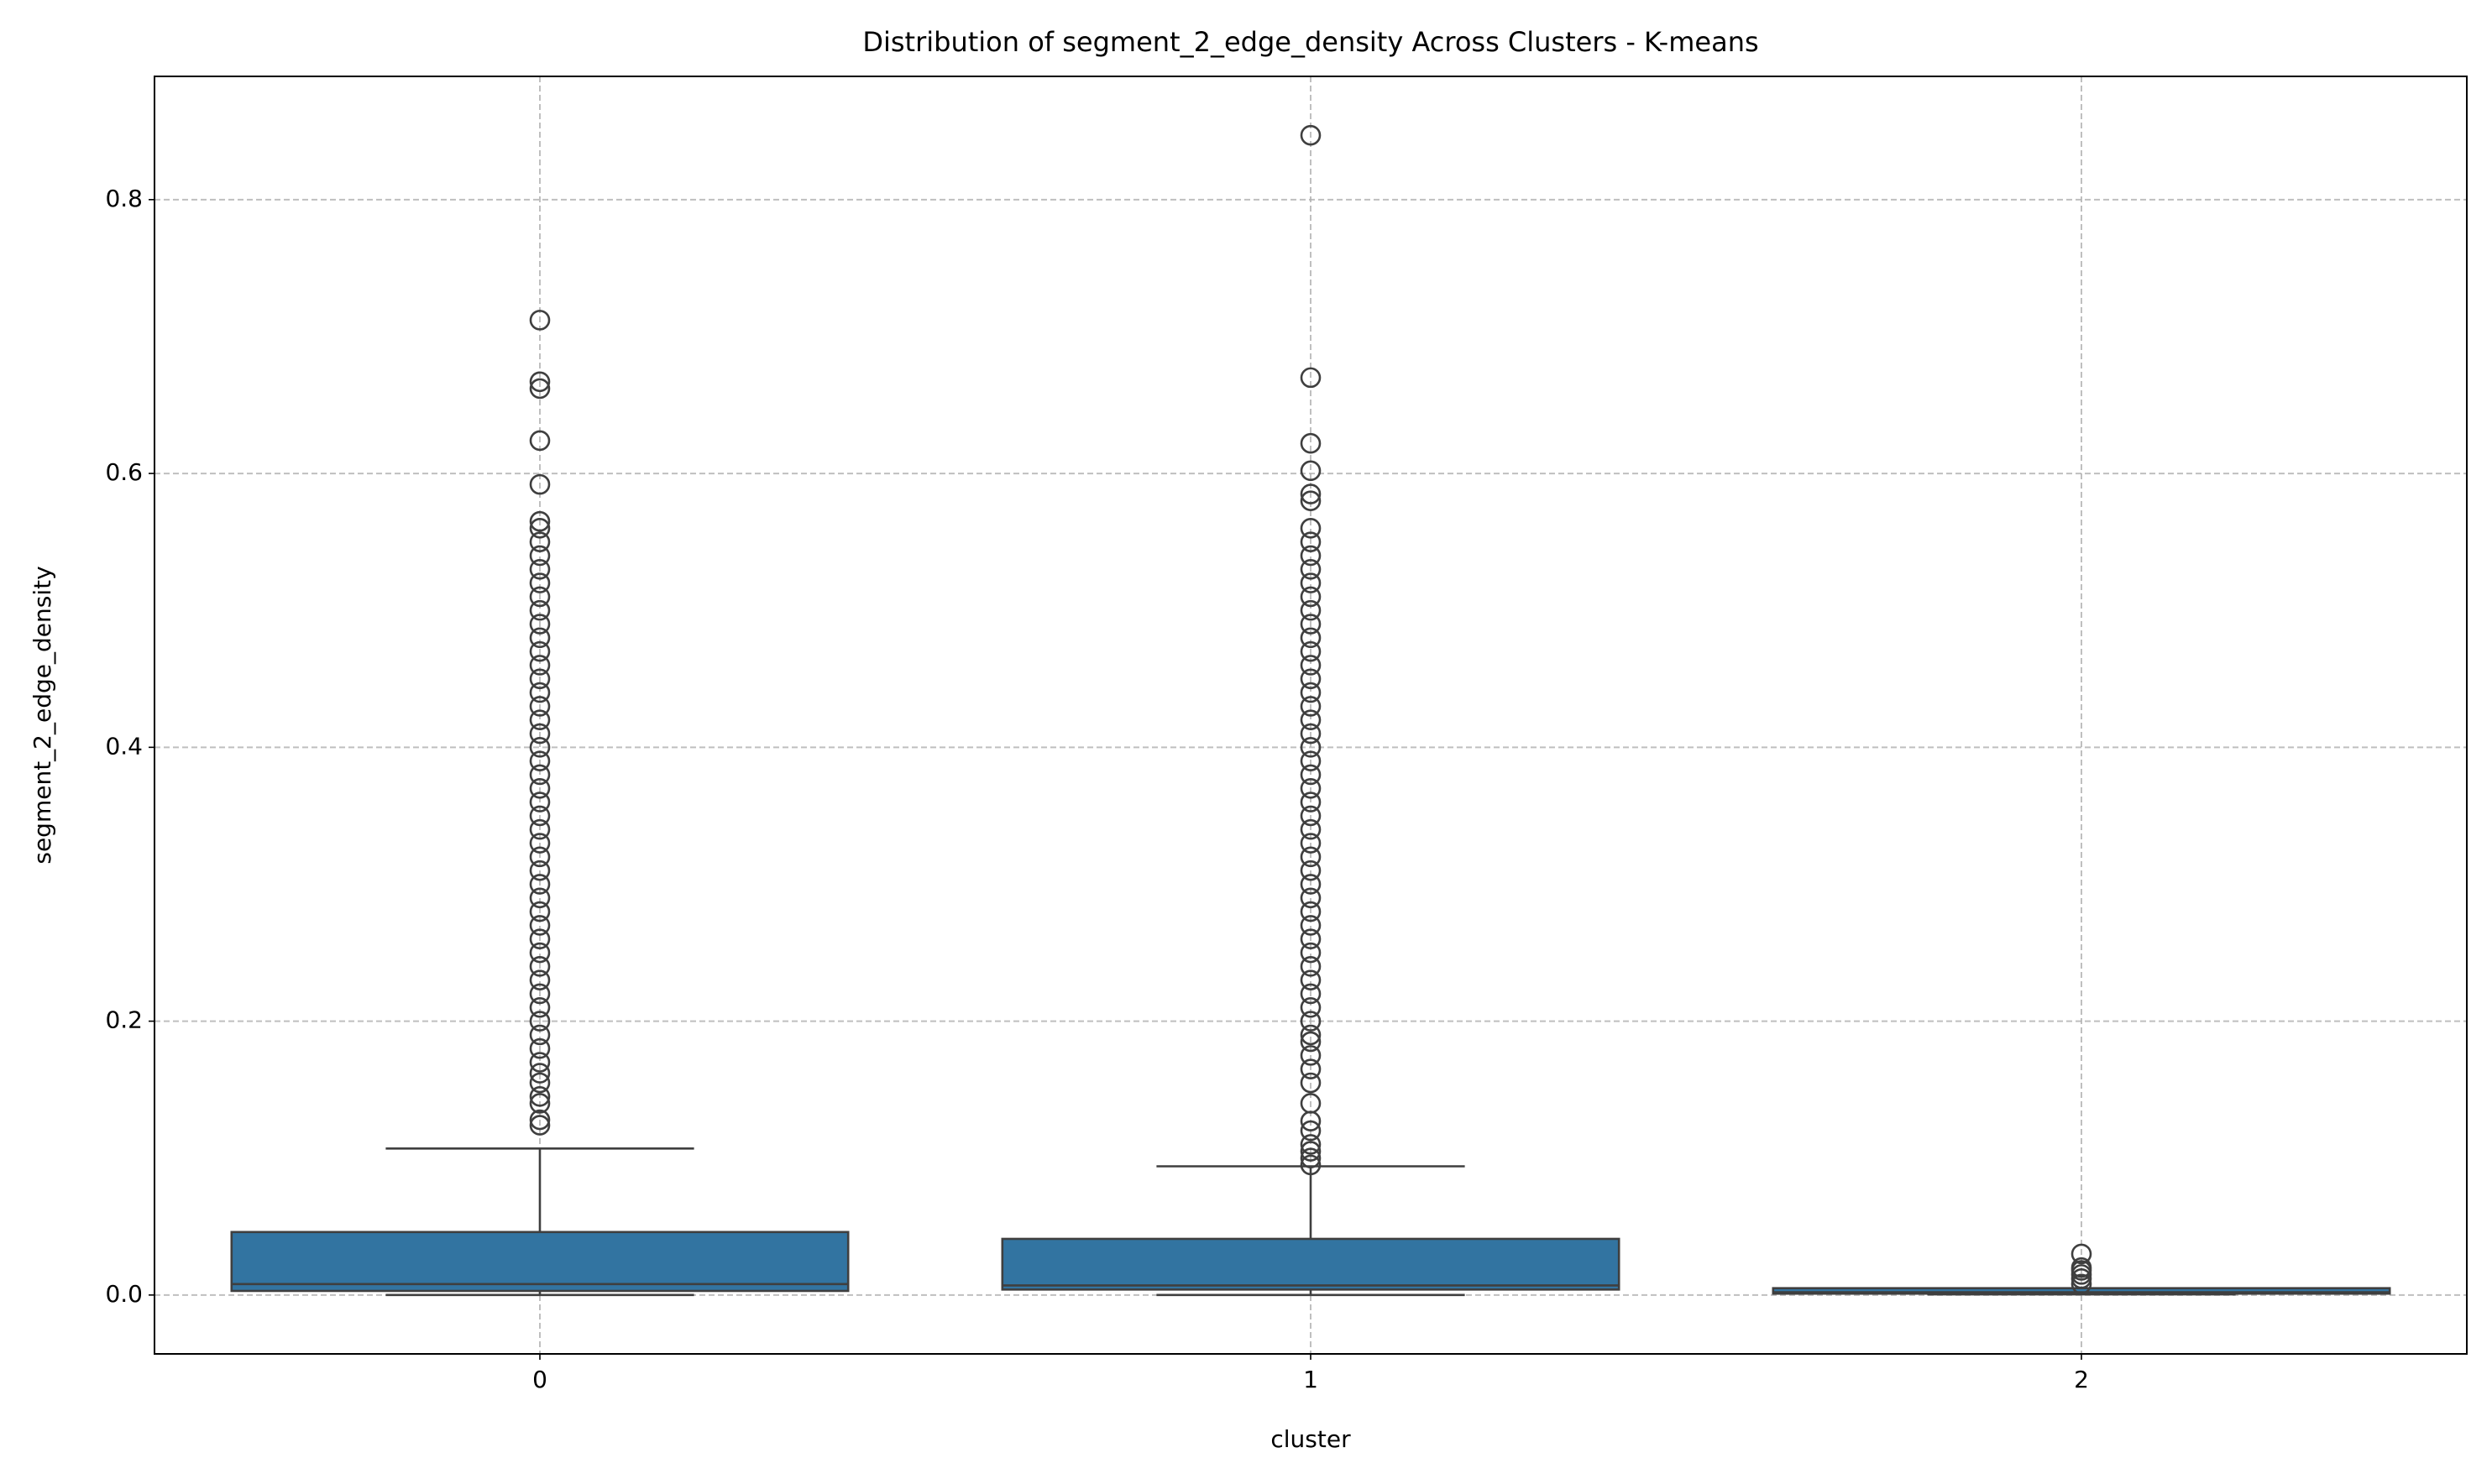 The image size is (2492, 1484). Describe the element at coordinates (124, 1020) in the screenshot. I see `y-tick-label: 0.2` at that location.